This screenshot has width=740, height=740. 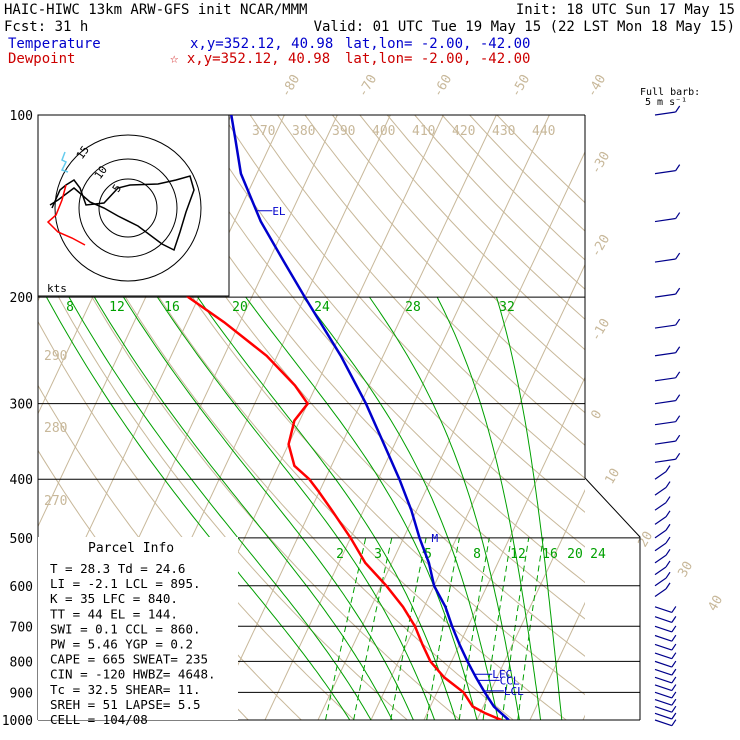 I want to click on pressure-label-800: 800, so click(x=21, y=662).